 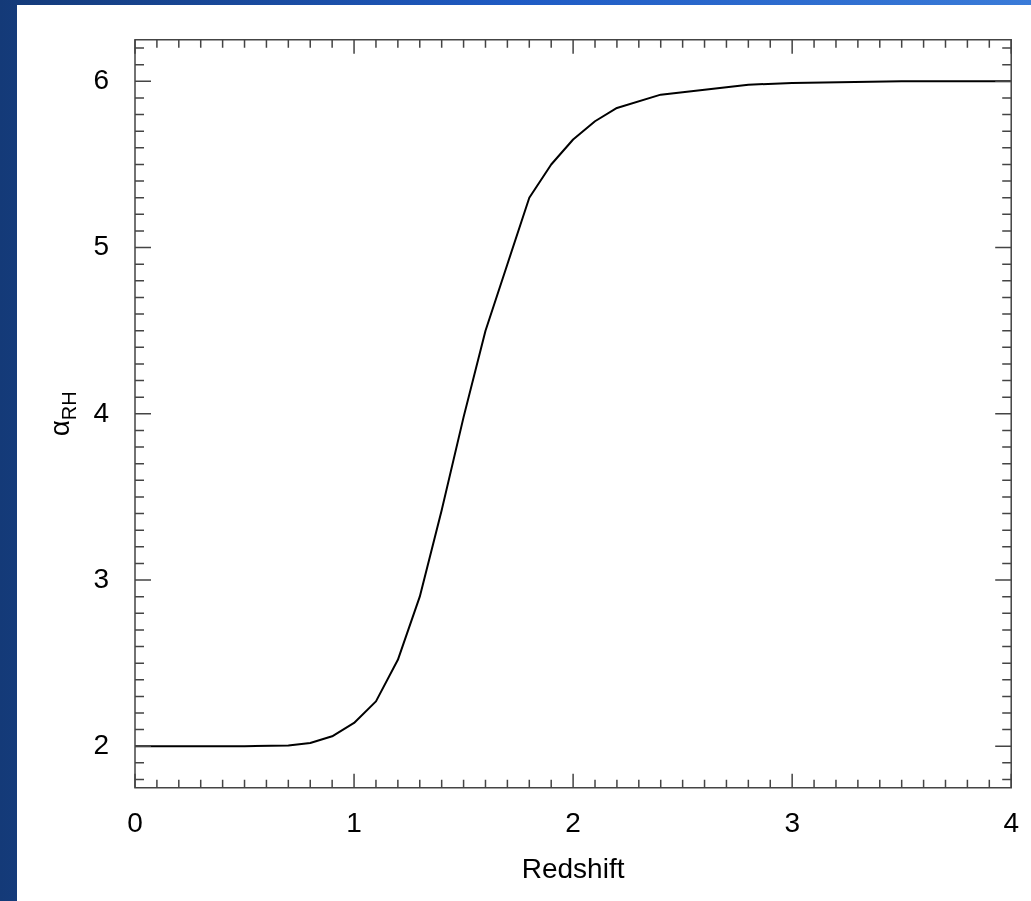 What do you see at coordinates (573, 823) in the screenshot?
I see `x-tick-label: 2` at bounding box center [573, 823].